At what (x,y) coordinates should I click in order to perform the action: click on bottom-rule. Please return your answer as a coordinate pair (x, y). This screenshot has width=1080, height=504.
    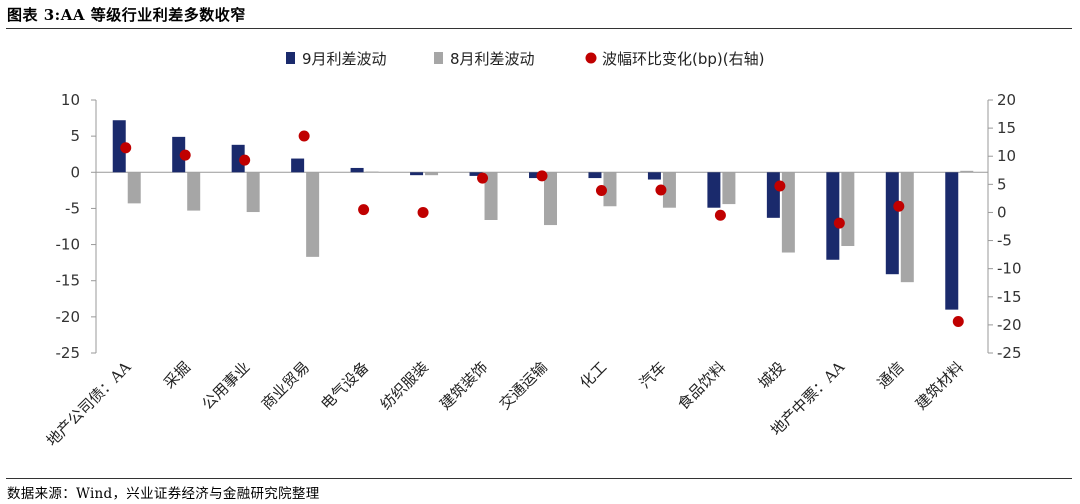
    Looking at the image, I should click on (539, 478).